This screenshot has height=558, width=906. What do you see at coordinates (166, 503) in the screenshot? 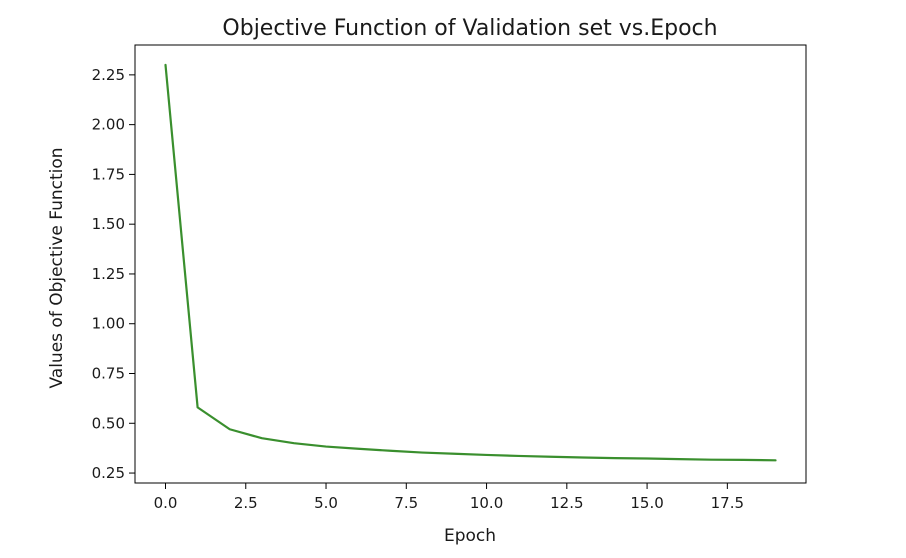
I see `x-tick-label: 0.0` at bounding box center [166, 503].